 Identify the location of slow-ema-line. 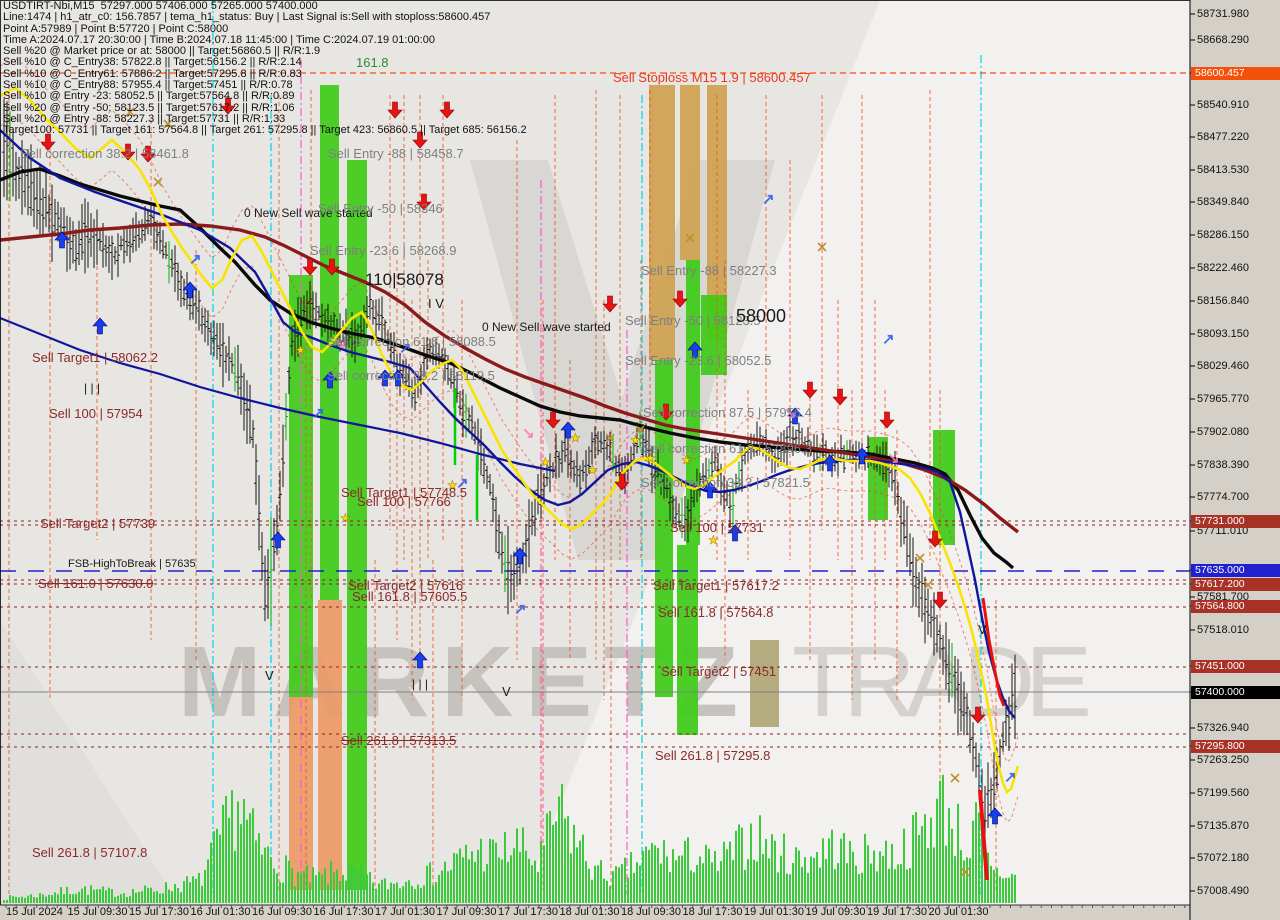
(278, 394).